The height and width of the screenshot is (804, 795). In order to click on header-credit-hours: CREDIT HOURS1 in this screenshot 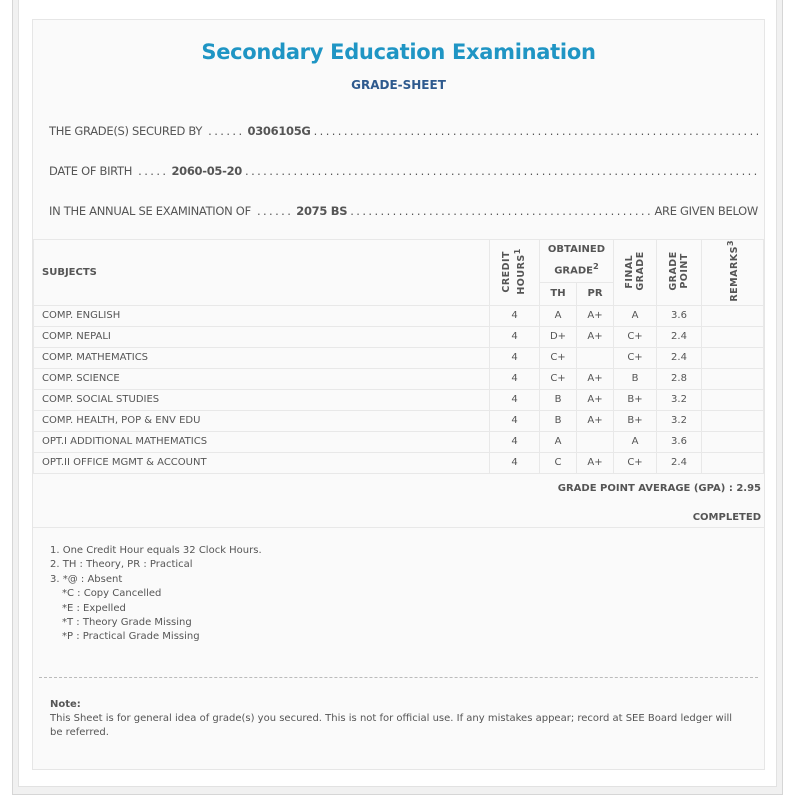, I will do `click(514, 272)`.